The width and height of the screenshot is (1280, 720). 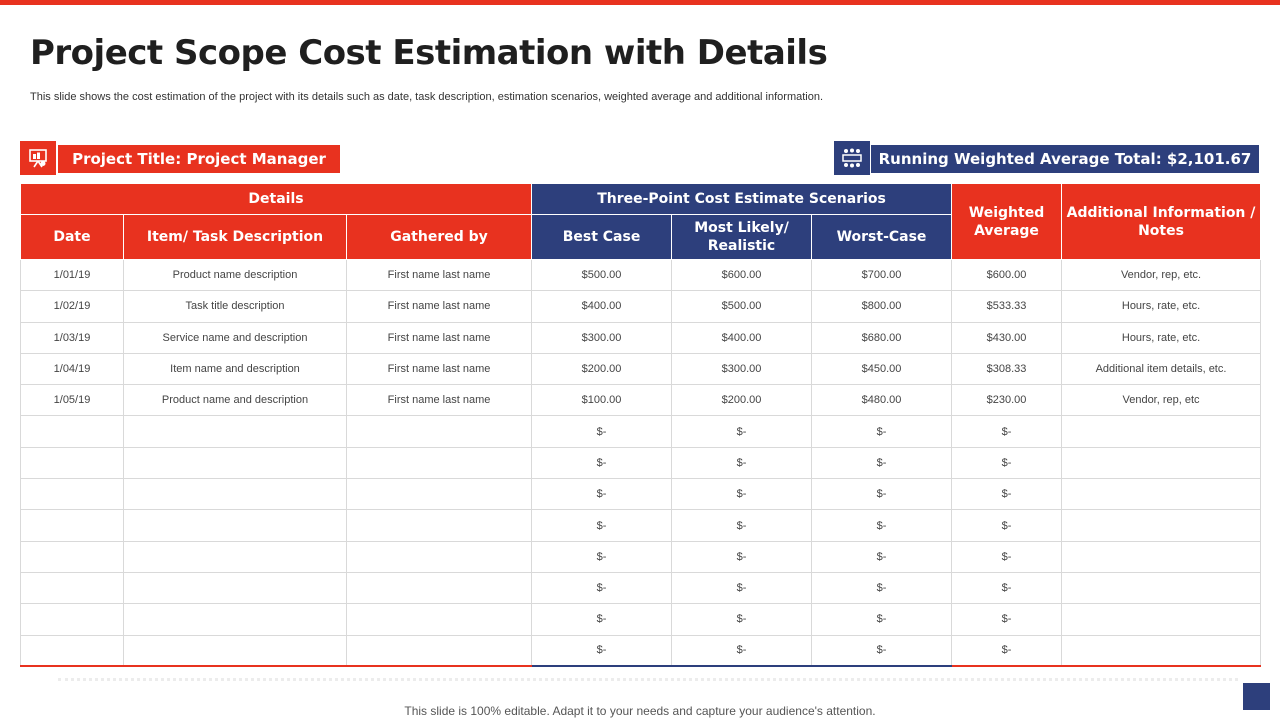 I want to click on date-cell: 1/02/19, so click(x=72, y=306).